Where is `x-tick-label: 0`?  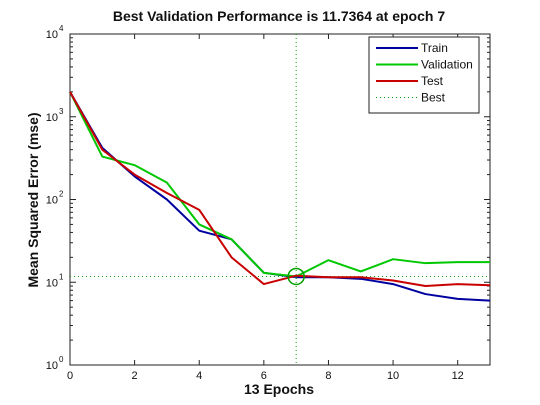 x-tick-label: 0 is located at coordinates (70, 376).